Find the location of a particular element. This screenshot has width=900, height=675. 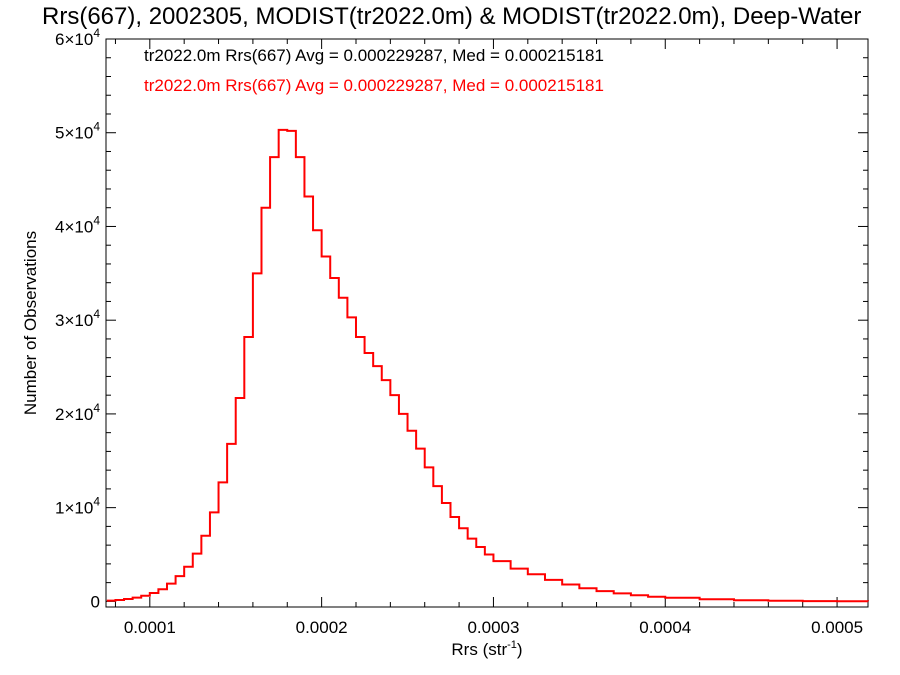

y-tick-label: 6×10⁴ is located at coordinates (77, 37).